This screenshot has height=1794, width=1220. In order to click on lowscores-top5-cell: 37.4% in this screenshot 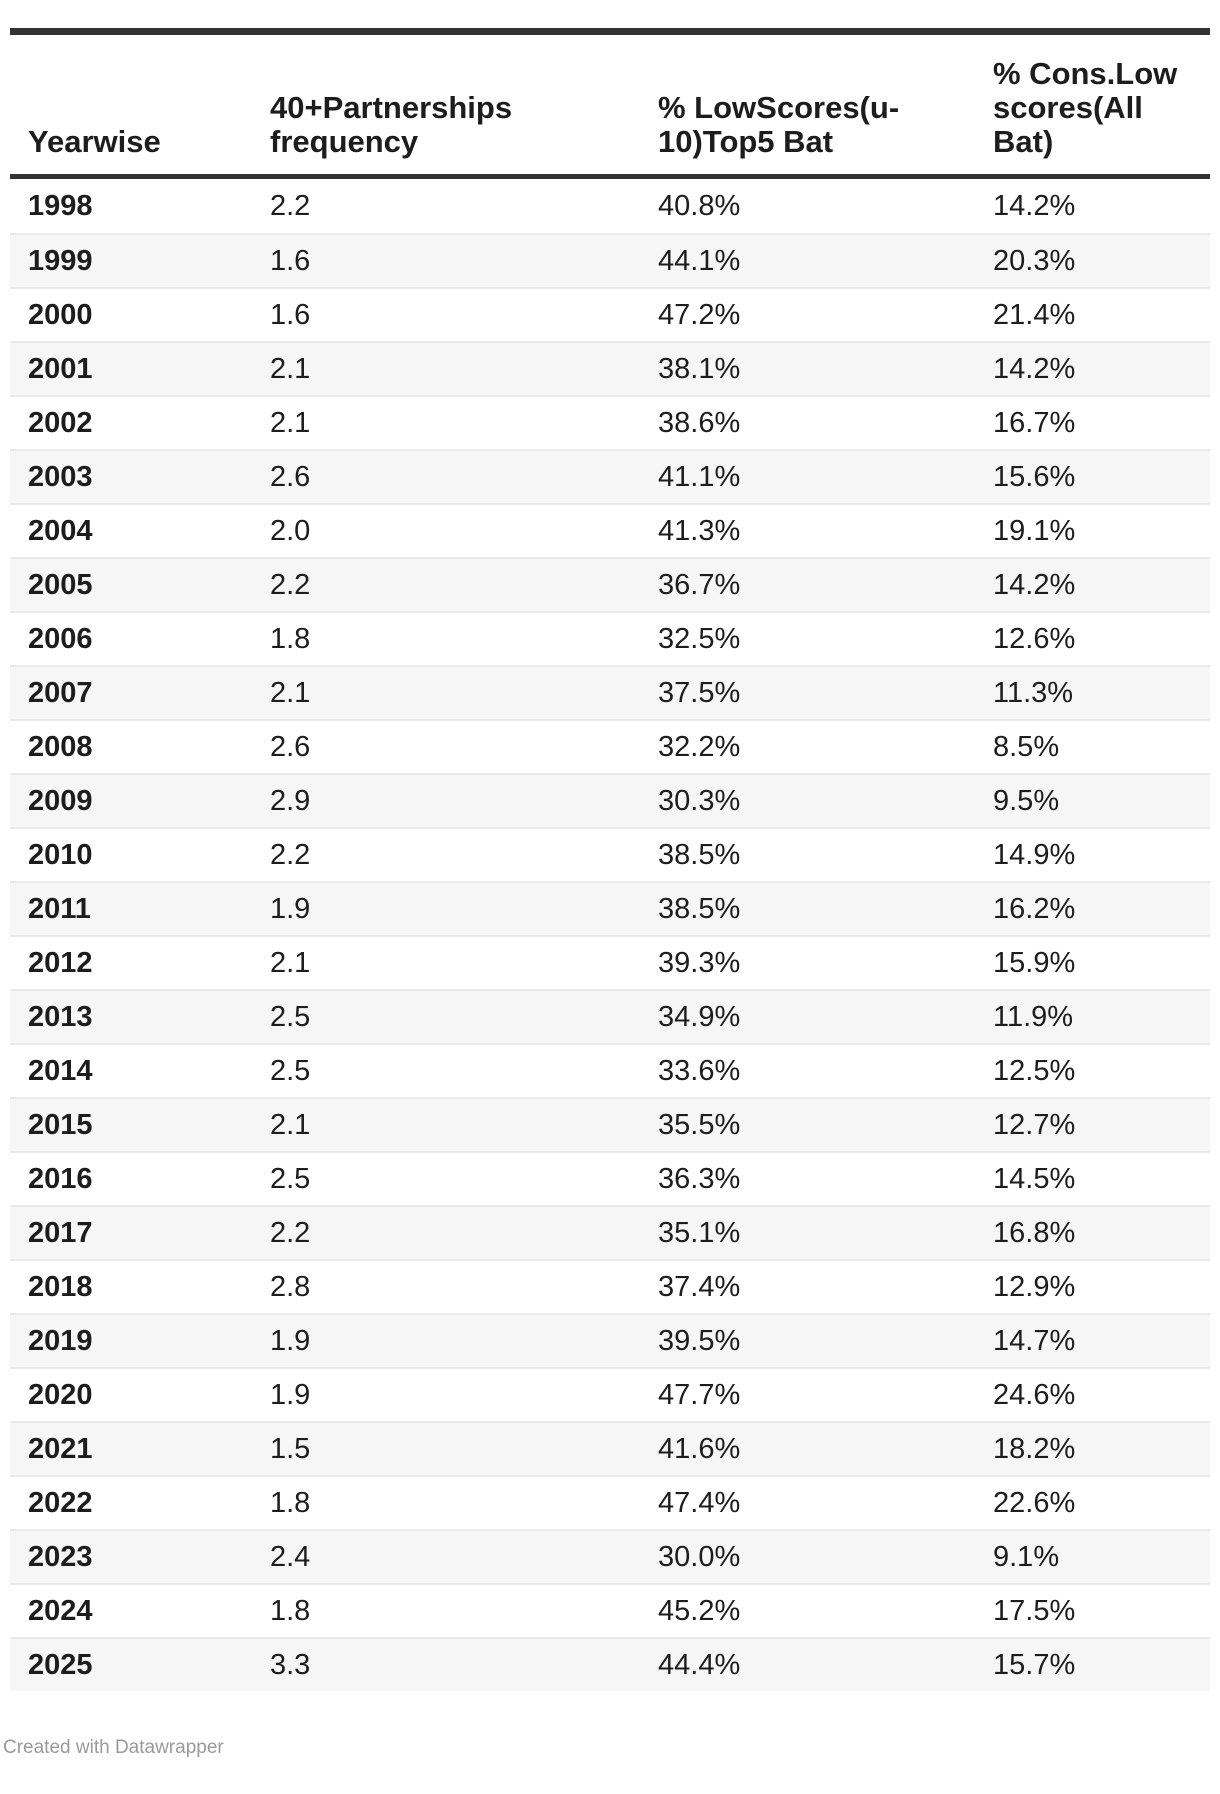, I will do `click(825, 1286)`.